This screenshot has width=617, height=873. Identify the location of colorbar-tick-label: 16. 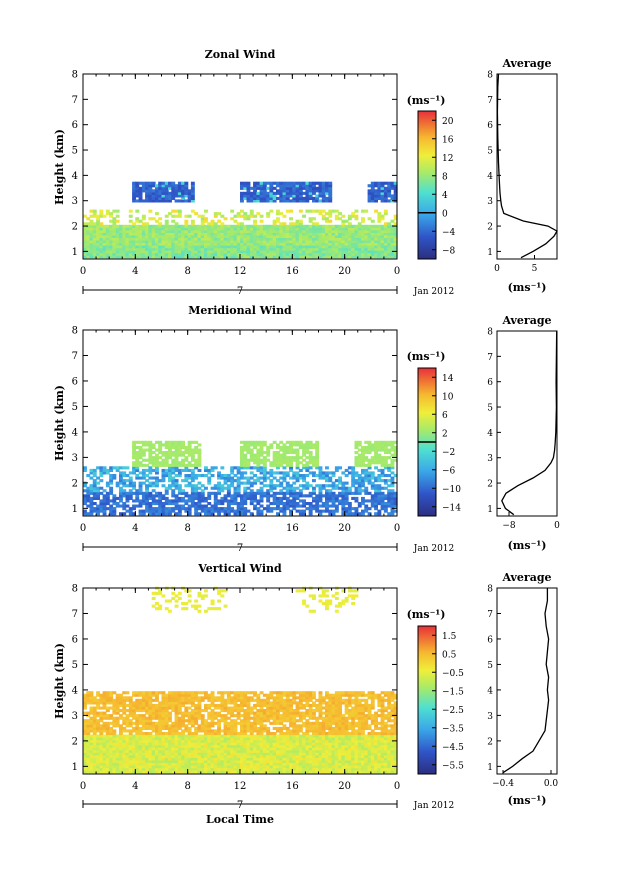
(448, 140).